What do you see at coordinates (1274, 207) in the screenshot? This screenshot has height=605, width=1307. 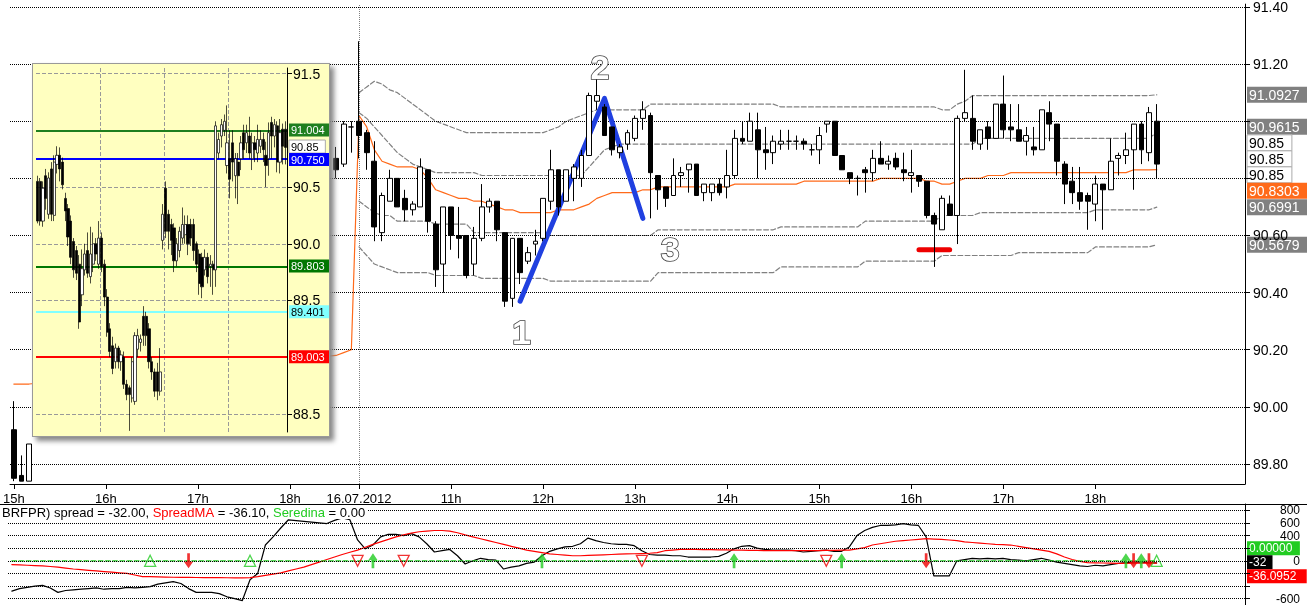 I see `text: 90.6991` at bounding box center [1274, 207].